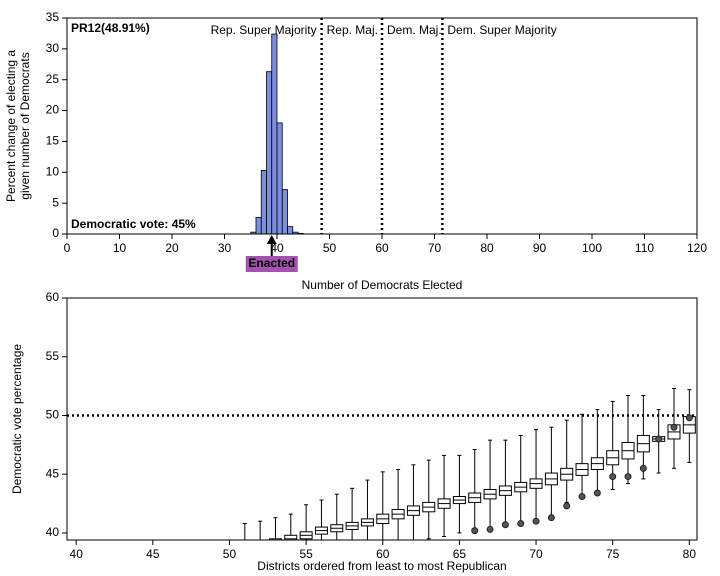 Image resolution: width=720 pixels, height=576 pixels. Describe the element at coordinates (53, 110) in the screenshot. I see `y-tick-label: 20` at that location.